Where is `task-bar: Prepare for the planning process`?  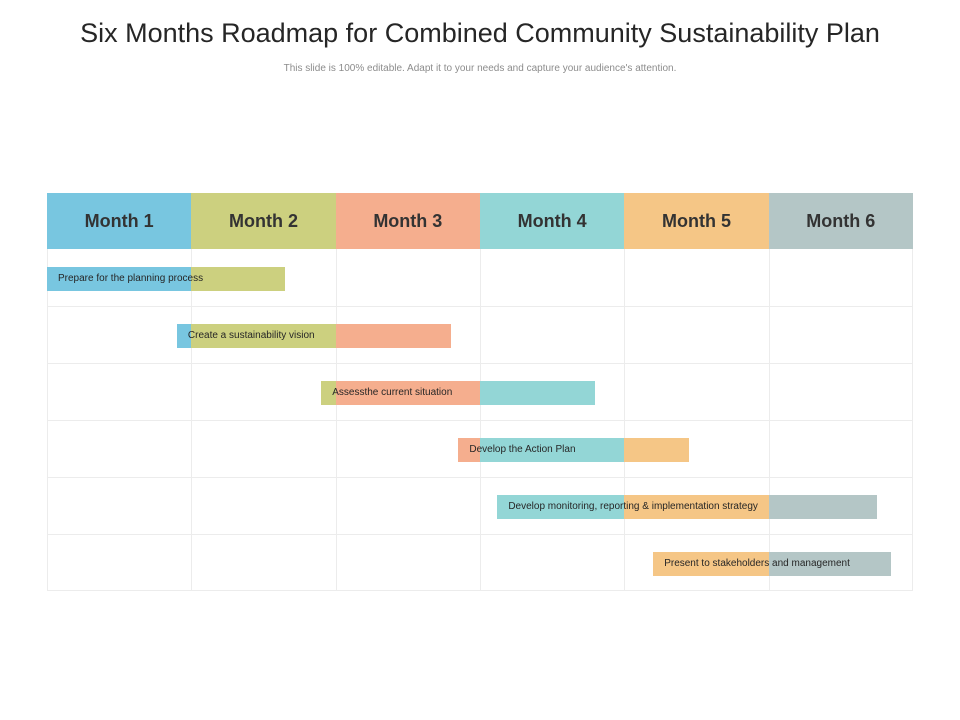 task-bar: Prepare for the planning process is located at coordinates (166, 279).